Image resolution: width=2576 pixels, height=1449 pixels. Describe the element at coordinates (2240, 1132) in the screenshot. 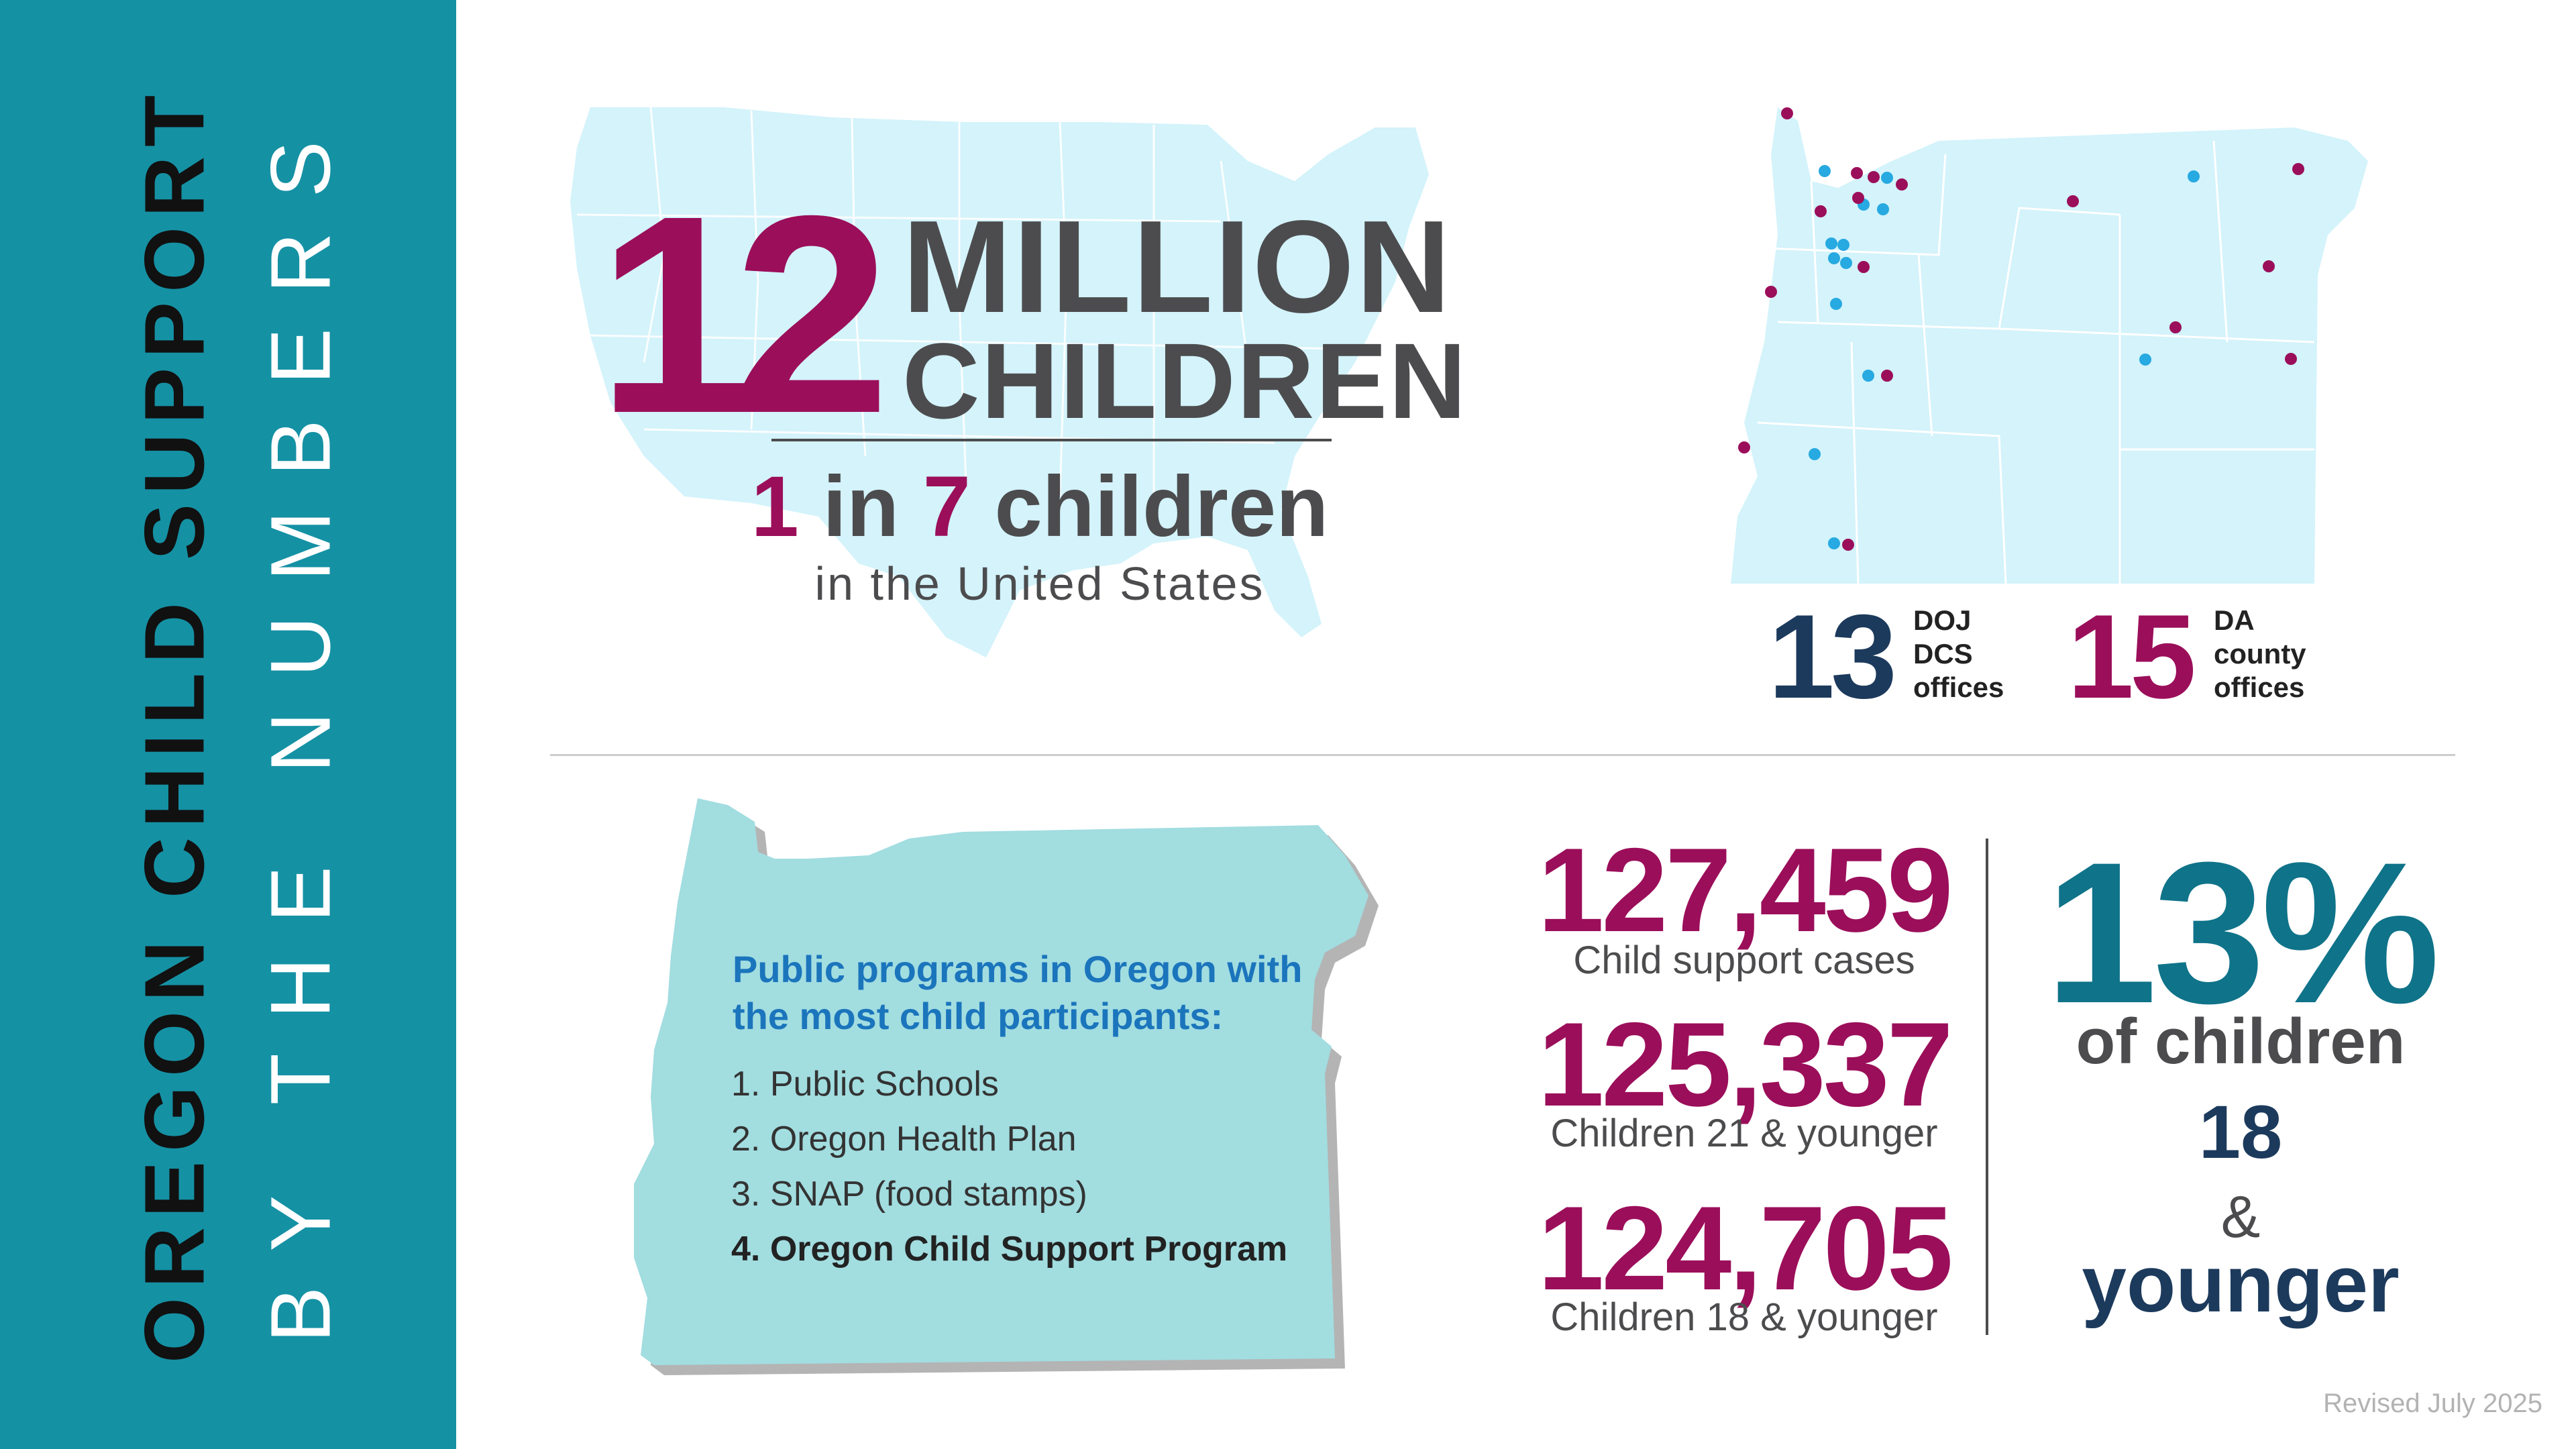

I see `percent-age: 18` at that location.